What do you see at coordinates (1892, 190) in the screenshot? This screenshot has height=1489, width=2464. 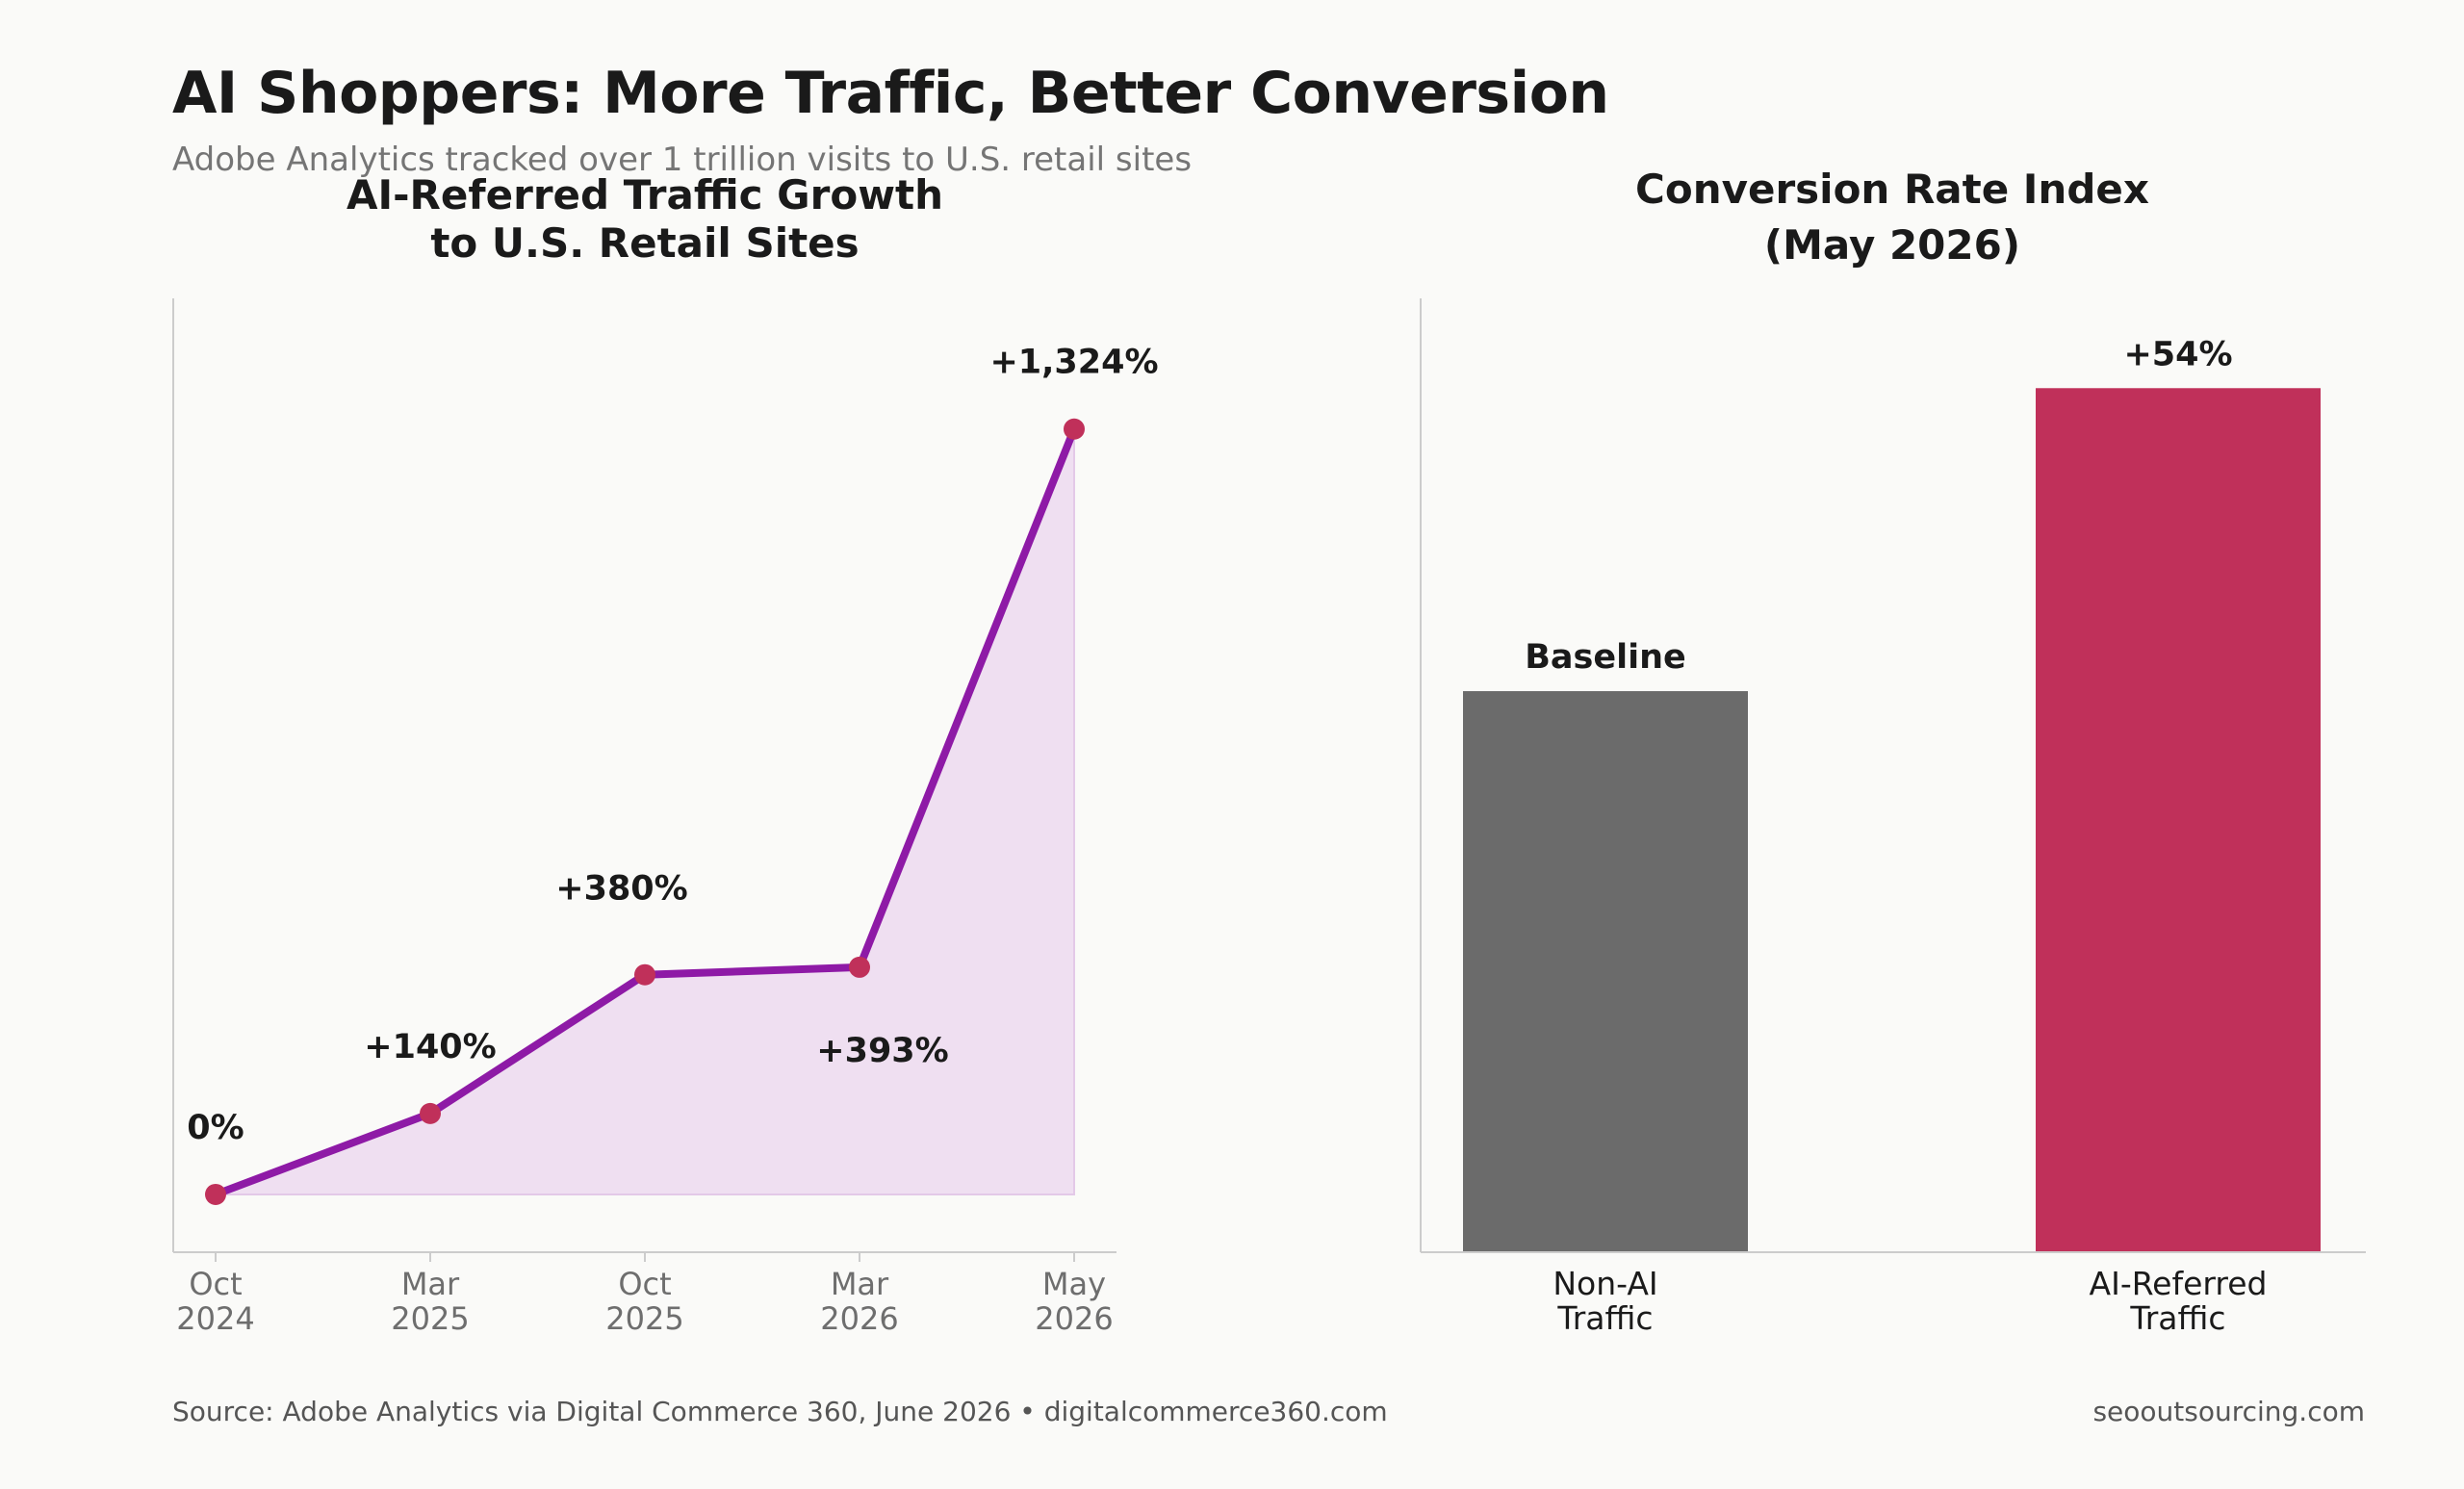 I see `bar-chart-title-line-1: Conversion Rate Index` at bounding box center [1892, 190].